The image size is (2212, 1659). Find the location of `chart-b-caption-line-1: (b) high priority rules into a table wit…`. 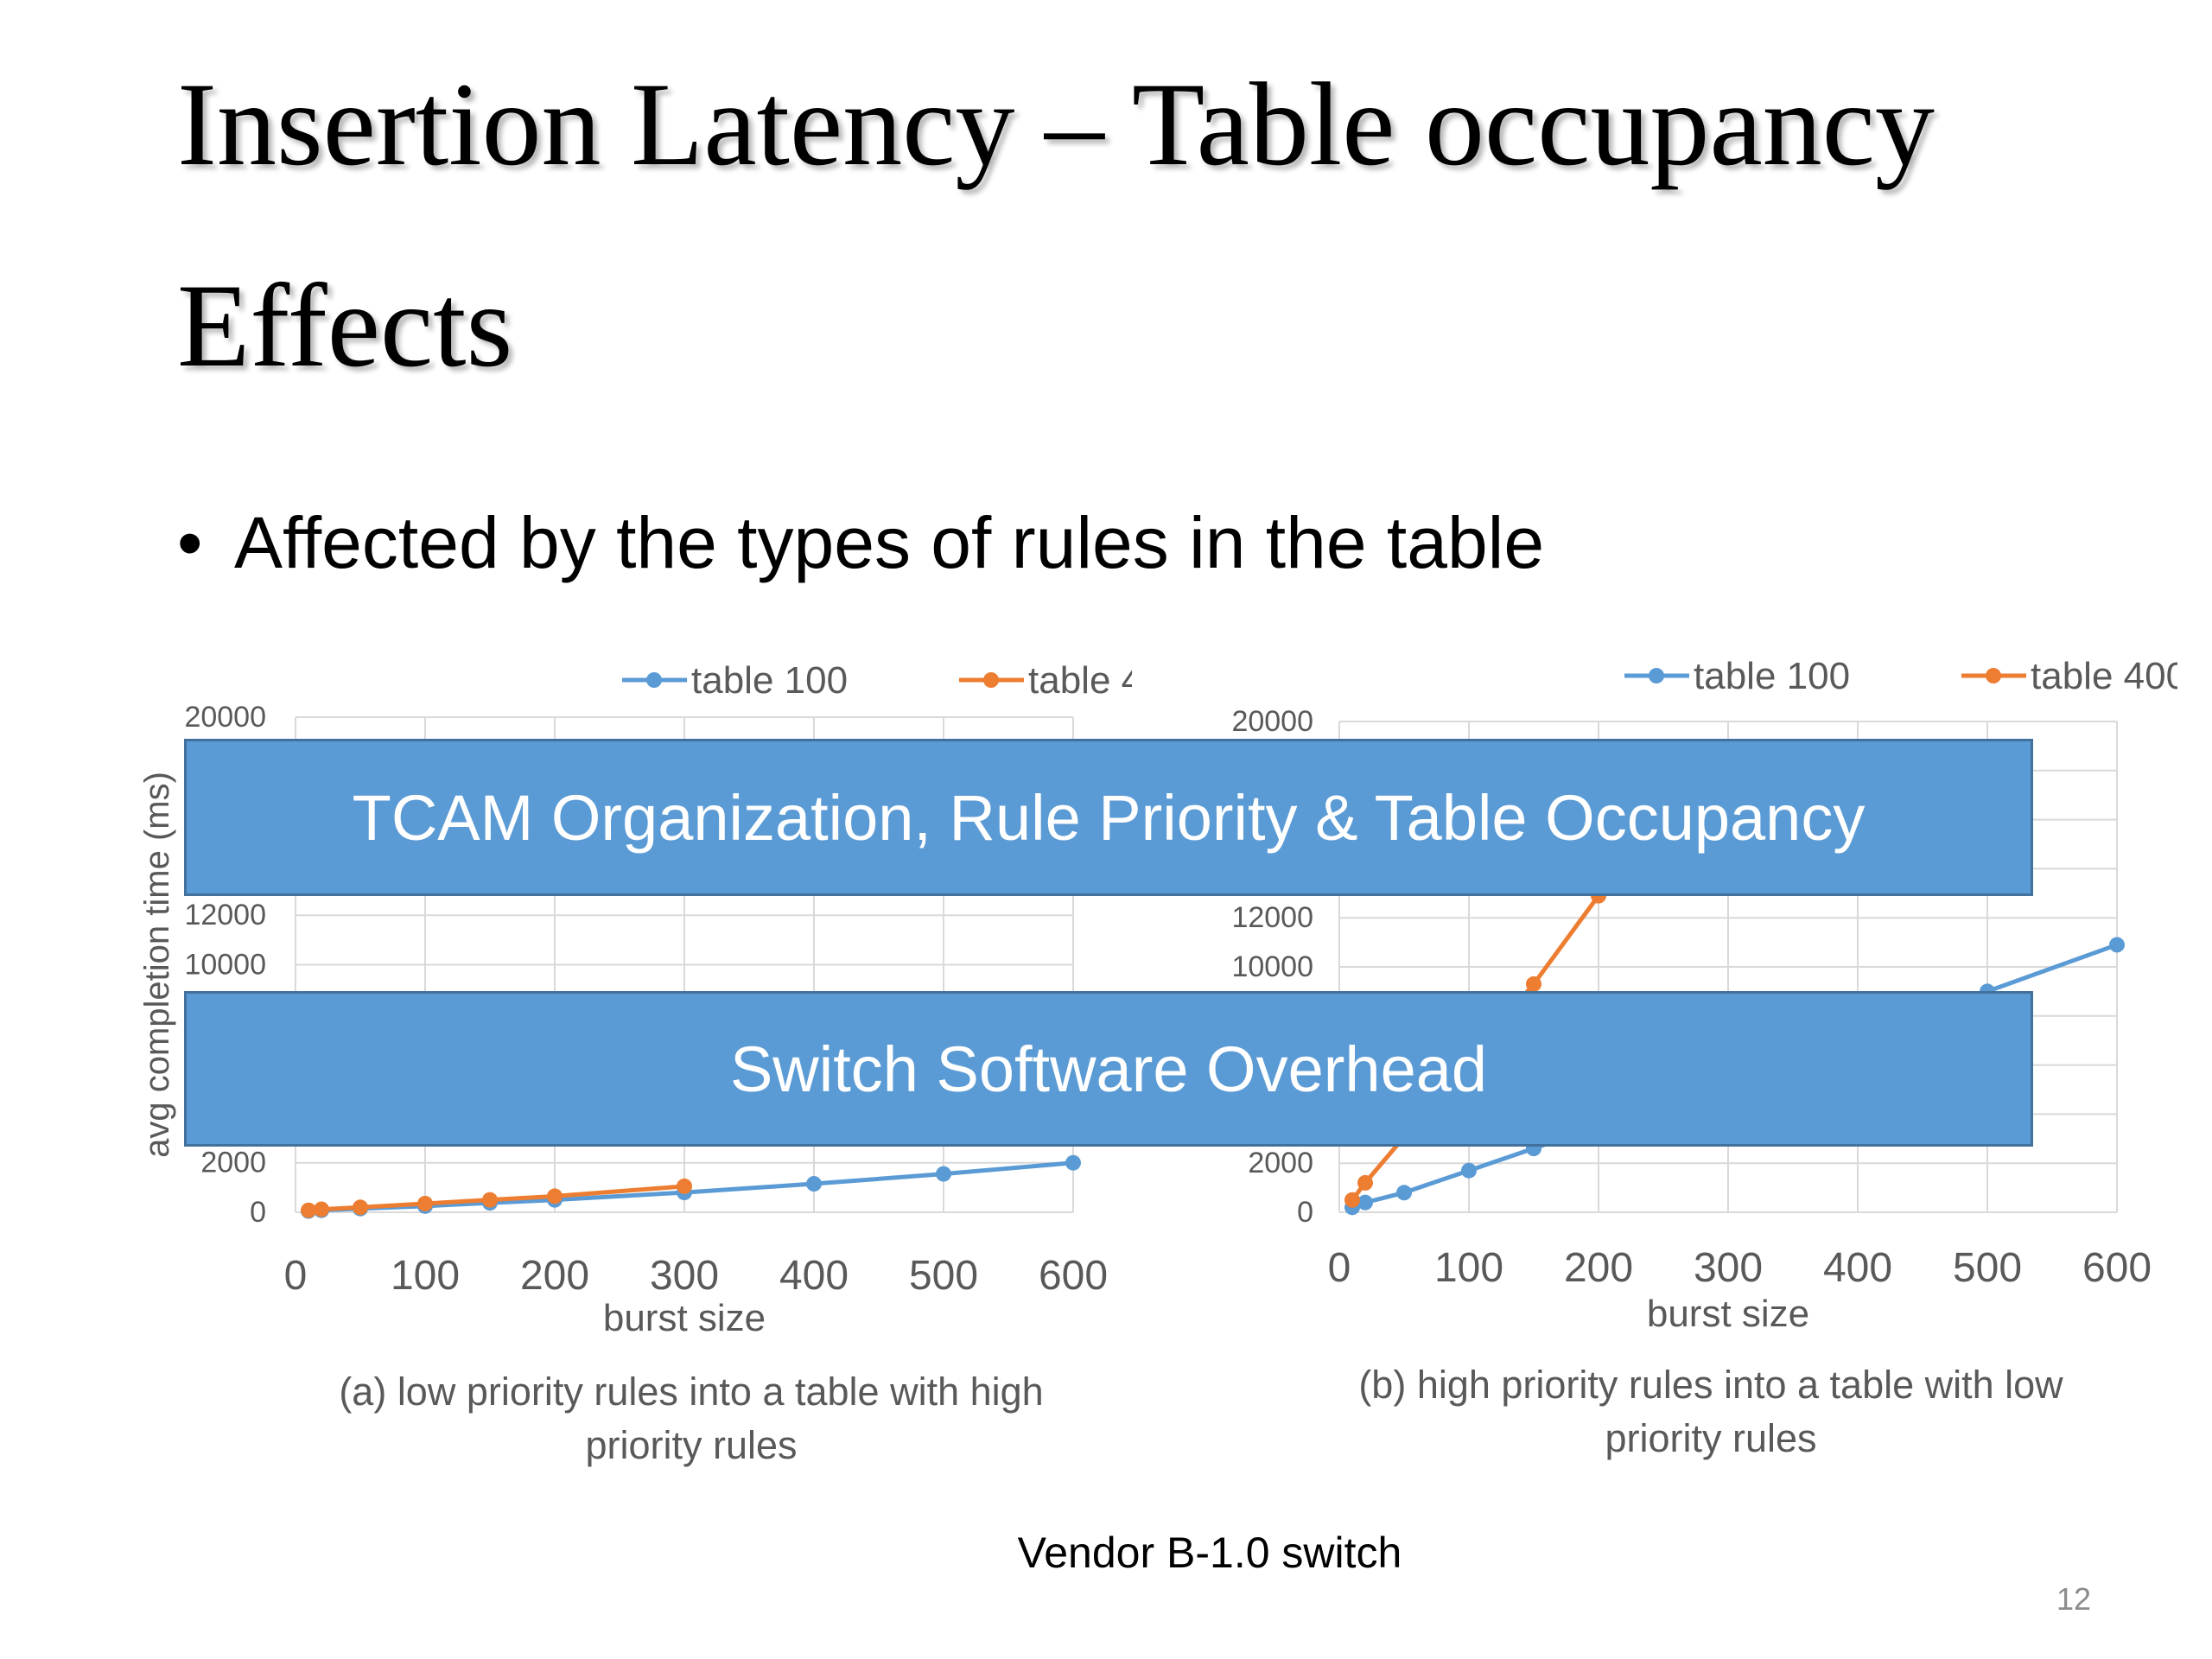

chart-b-caption-line-1: (b) high priority rules into a table wit… is located at coordinates (1710, 1385).